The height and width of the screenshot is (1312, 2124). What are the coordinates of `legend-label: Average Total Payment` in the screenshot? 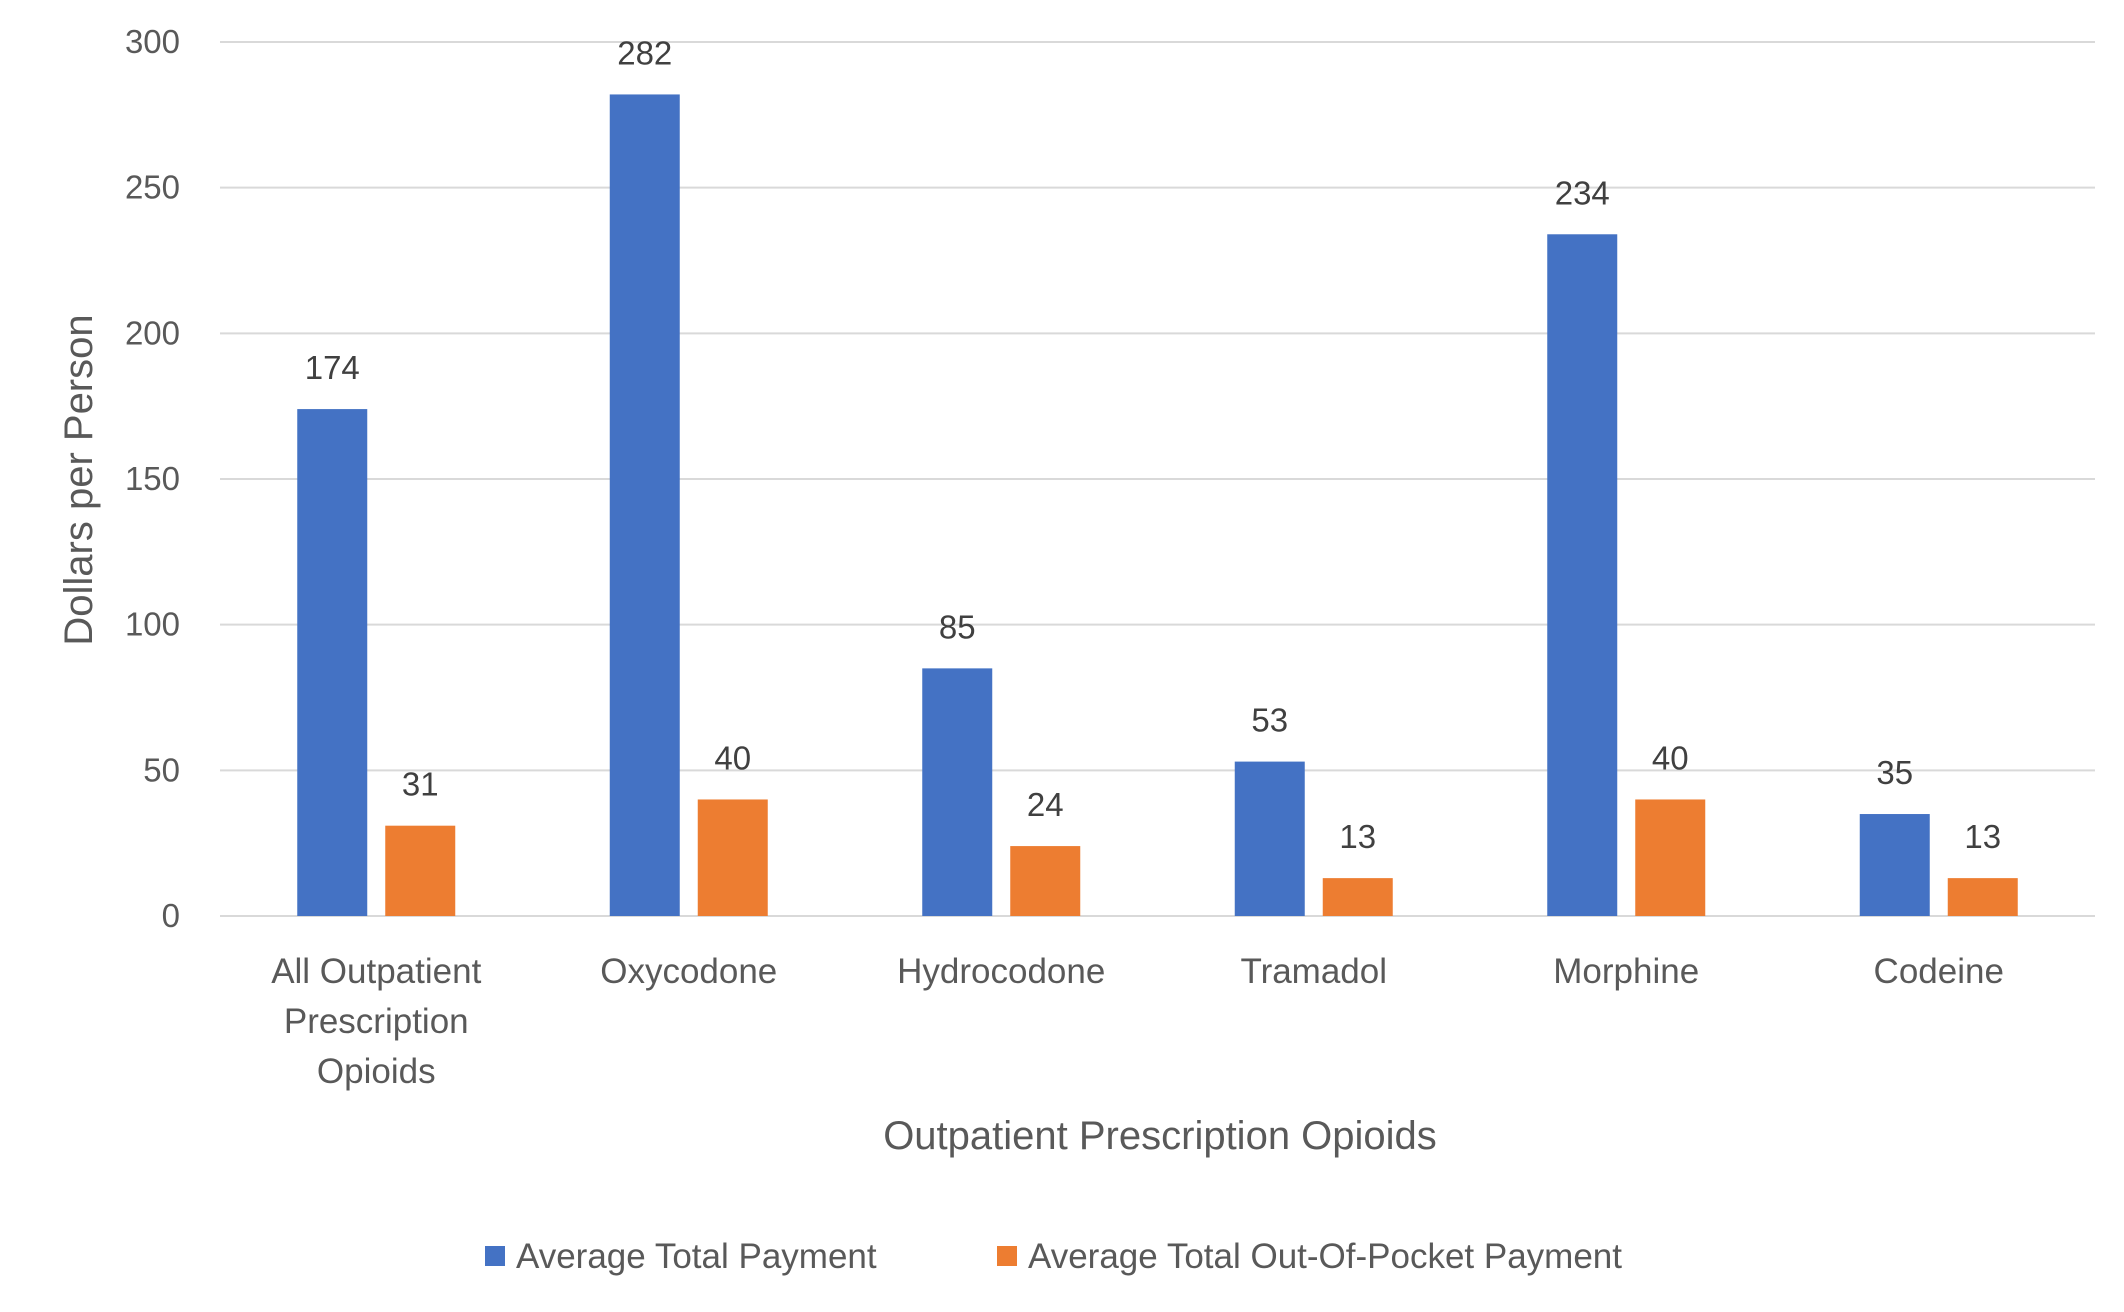 It's located at (696, 1256).